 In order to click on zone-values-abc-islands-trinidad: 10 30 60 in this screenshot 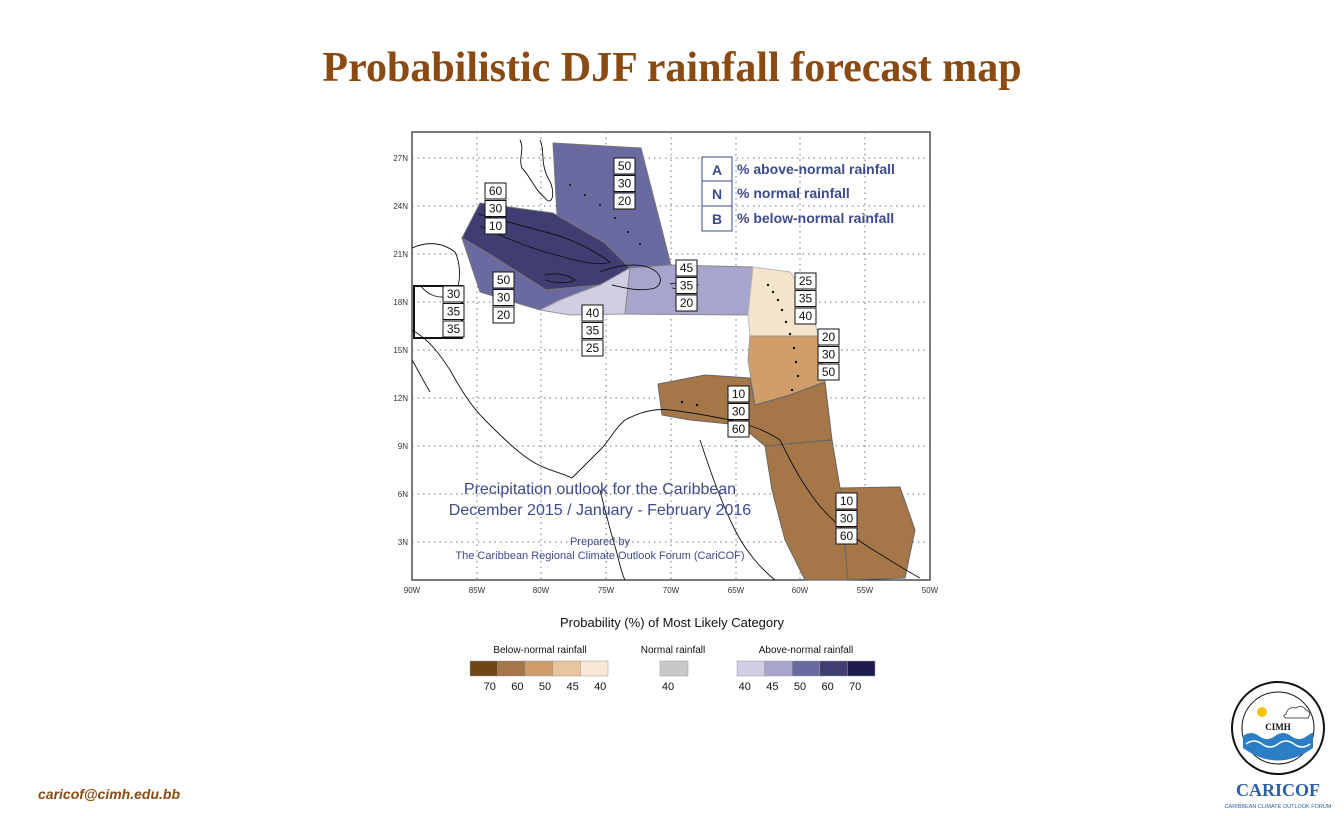, I will do `click(738, 411)`.